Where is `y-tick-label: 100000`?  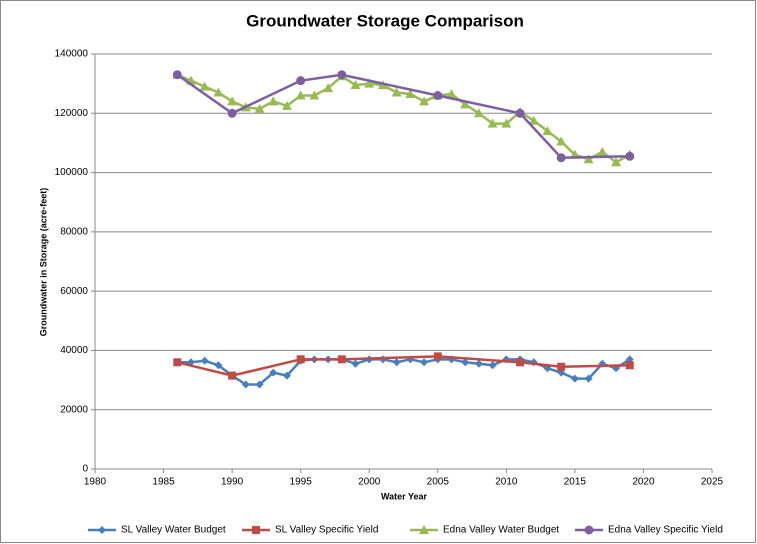 y-tick-label: 100000 is located at coordinates (72, 172).